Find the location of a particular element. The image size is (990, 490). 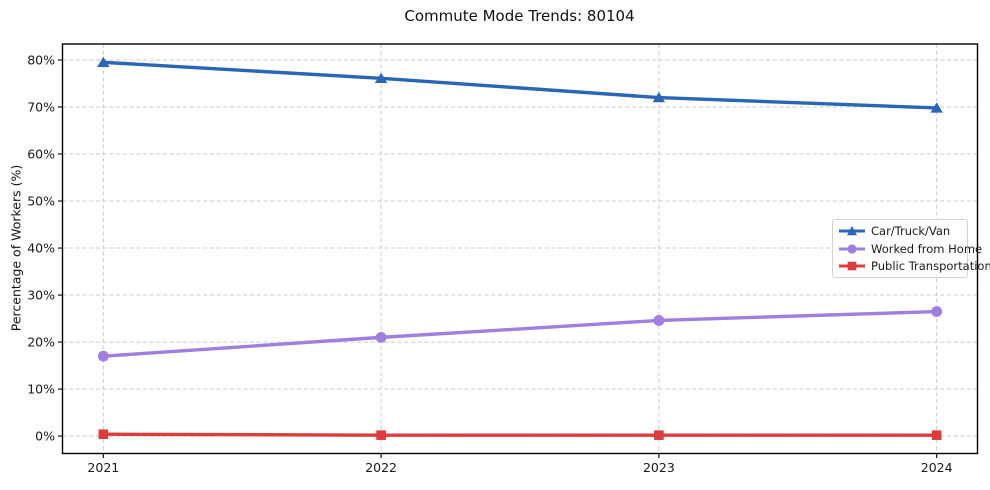

x-tick-label: 2024 is located at coordinates (937, 467).